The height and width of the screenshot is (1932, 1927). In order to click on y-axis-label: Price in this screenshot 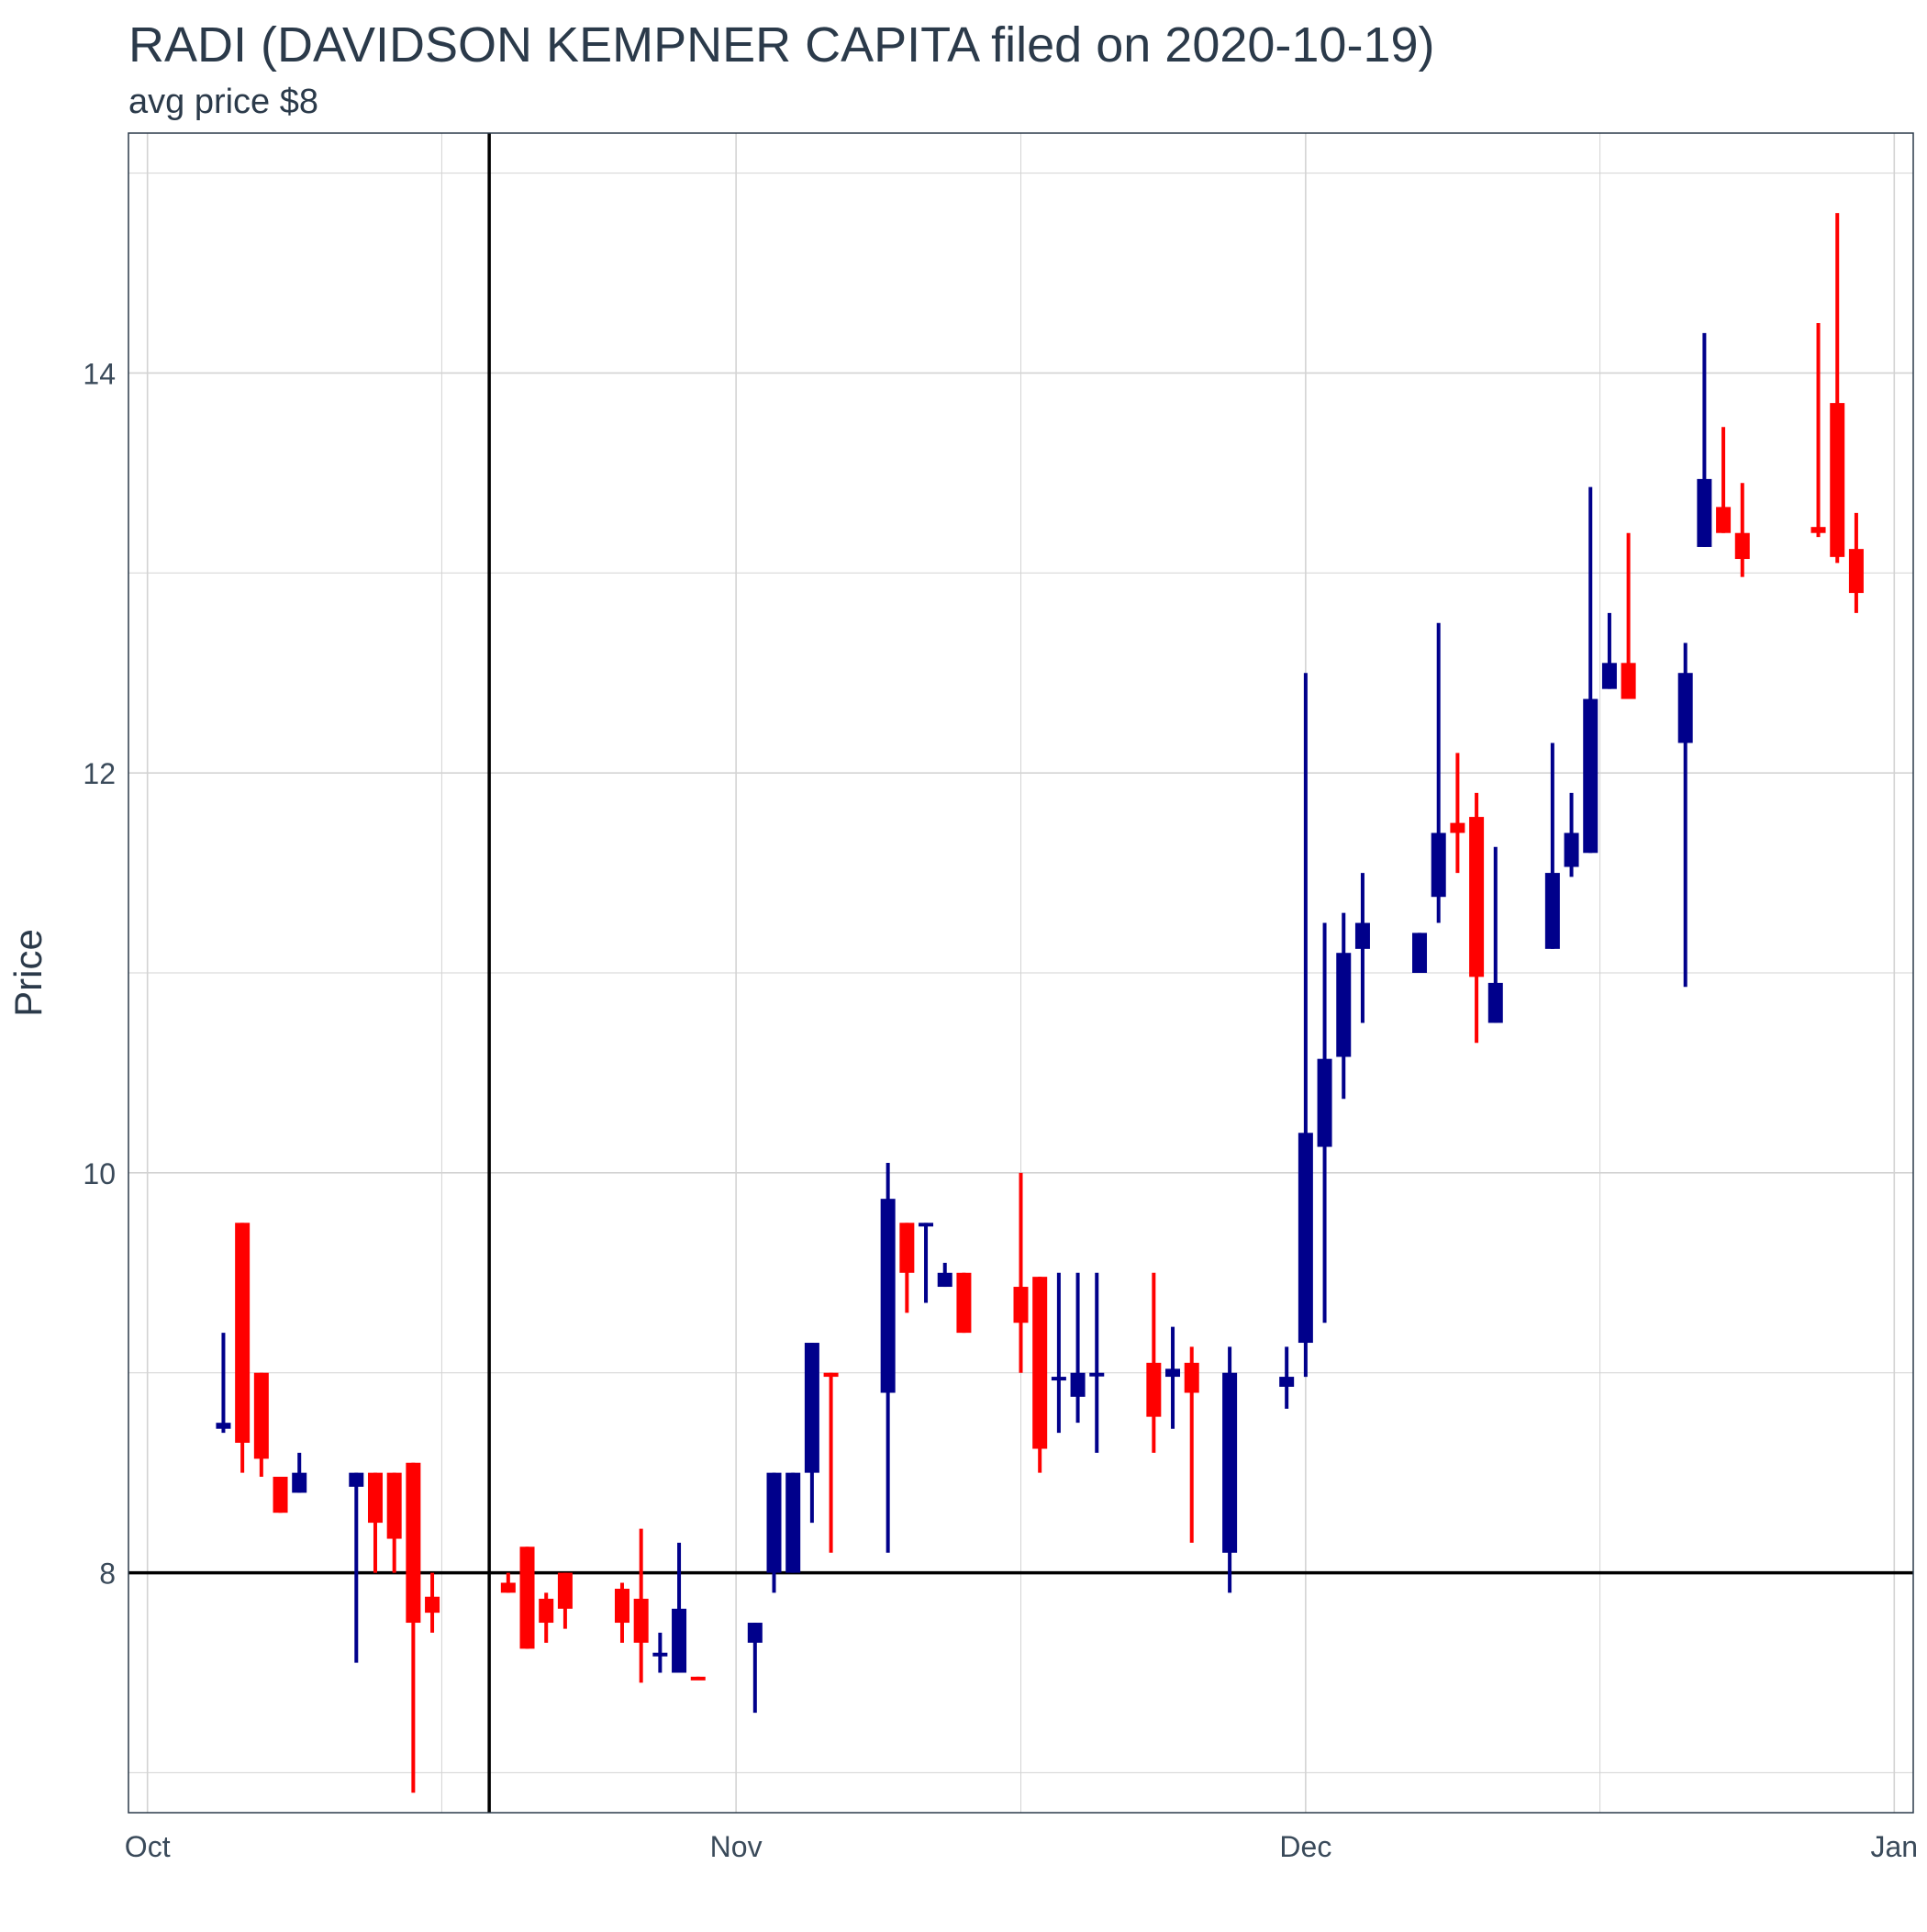, I will do `click(28, 973)`.